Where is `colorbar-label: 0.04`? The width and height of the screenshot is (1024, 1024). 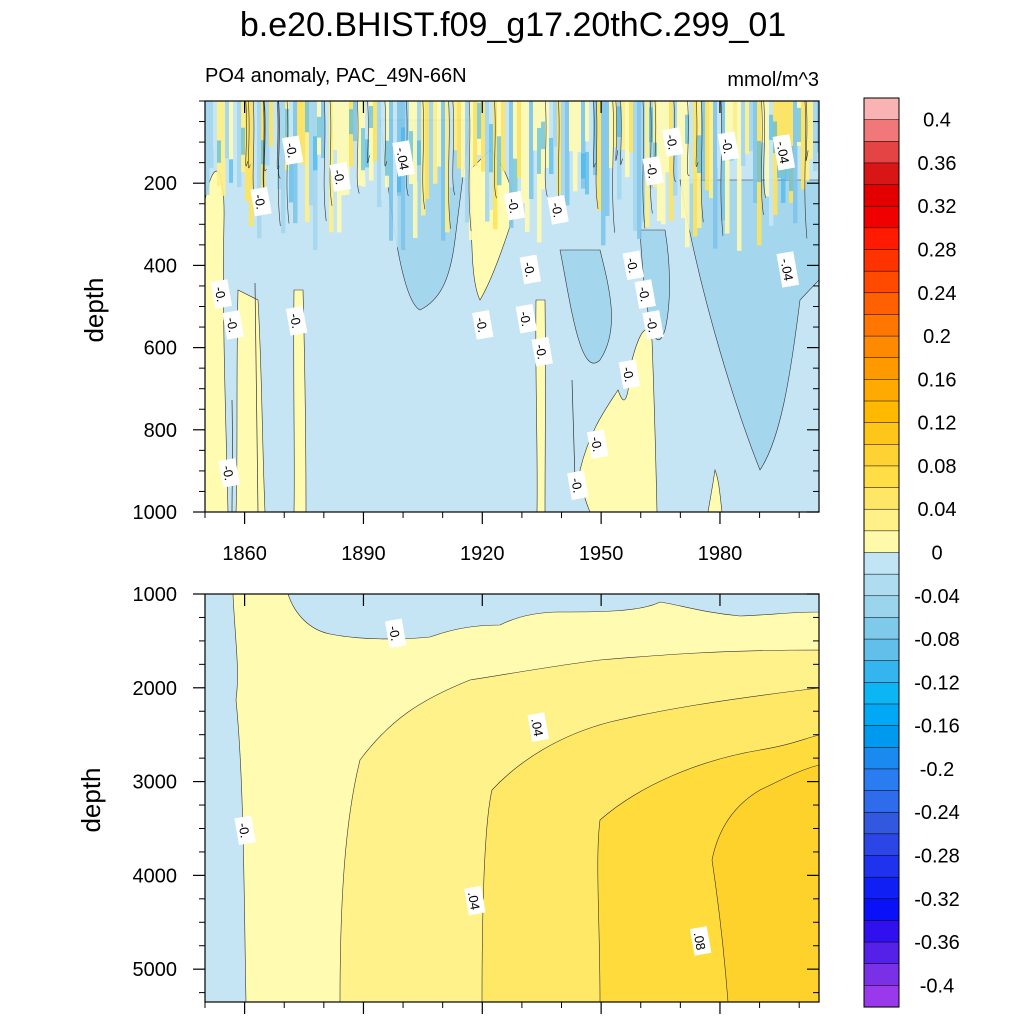
colorbar-label: 0.04 is located at coordinates (937, 510).